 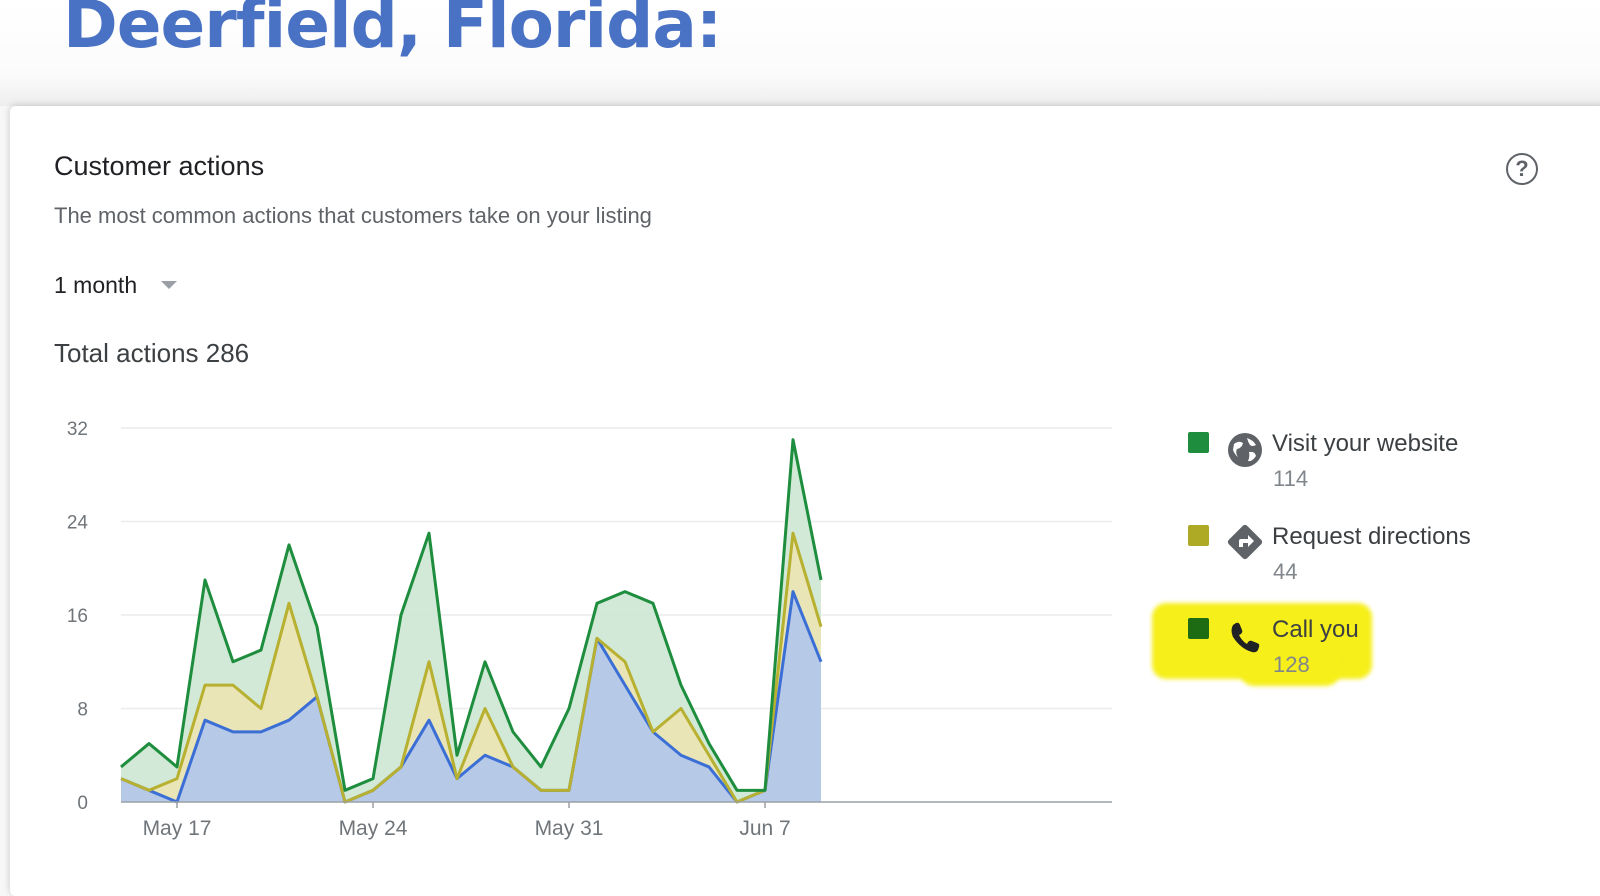 What do you see at coordinates (1291, 664) in the screenshot?
I see `legend-value: 128` at bounding box center [1291, 664].